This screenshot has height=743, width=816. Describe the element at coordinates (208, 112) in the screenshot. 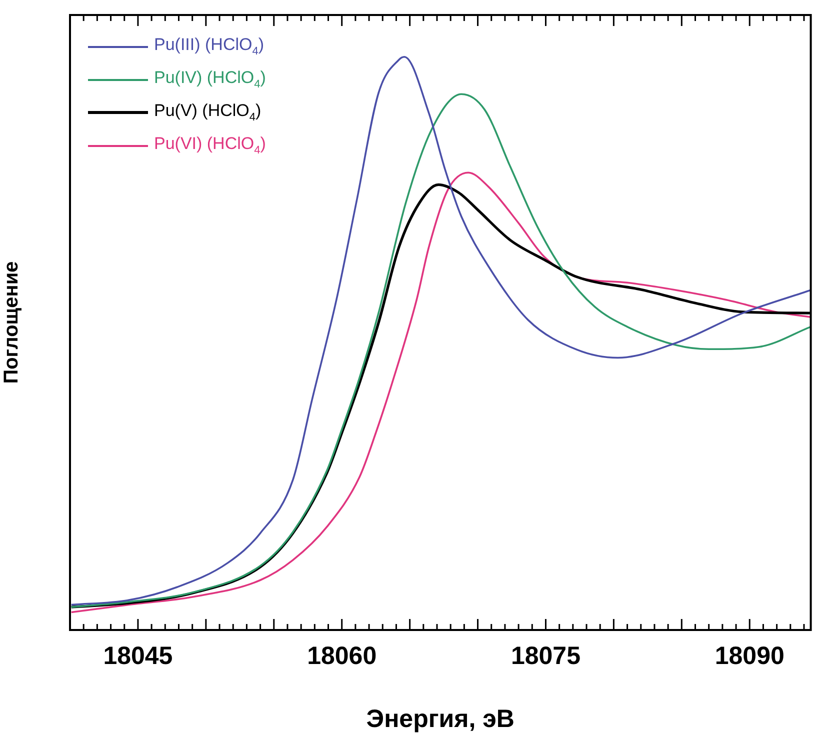

I see `legend-label: Pu(V) (HClO$_{4}$)` at that location.